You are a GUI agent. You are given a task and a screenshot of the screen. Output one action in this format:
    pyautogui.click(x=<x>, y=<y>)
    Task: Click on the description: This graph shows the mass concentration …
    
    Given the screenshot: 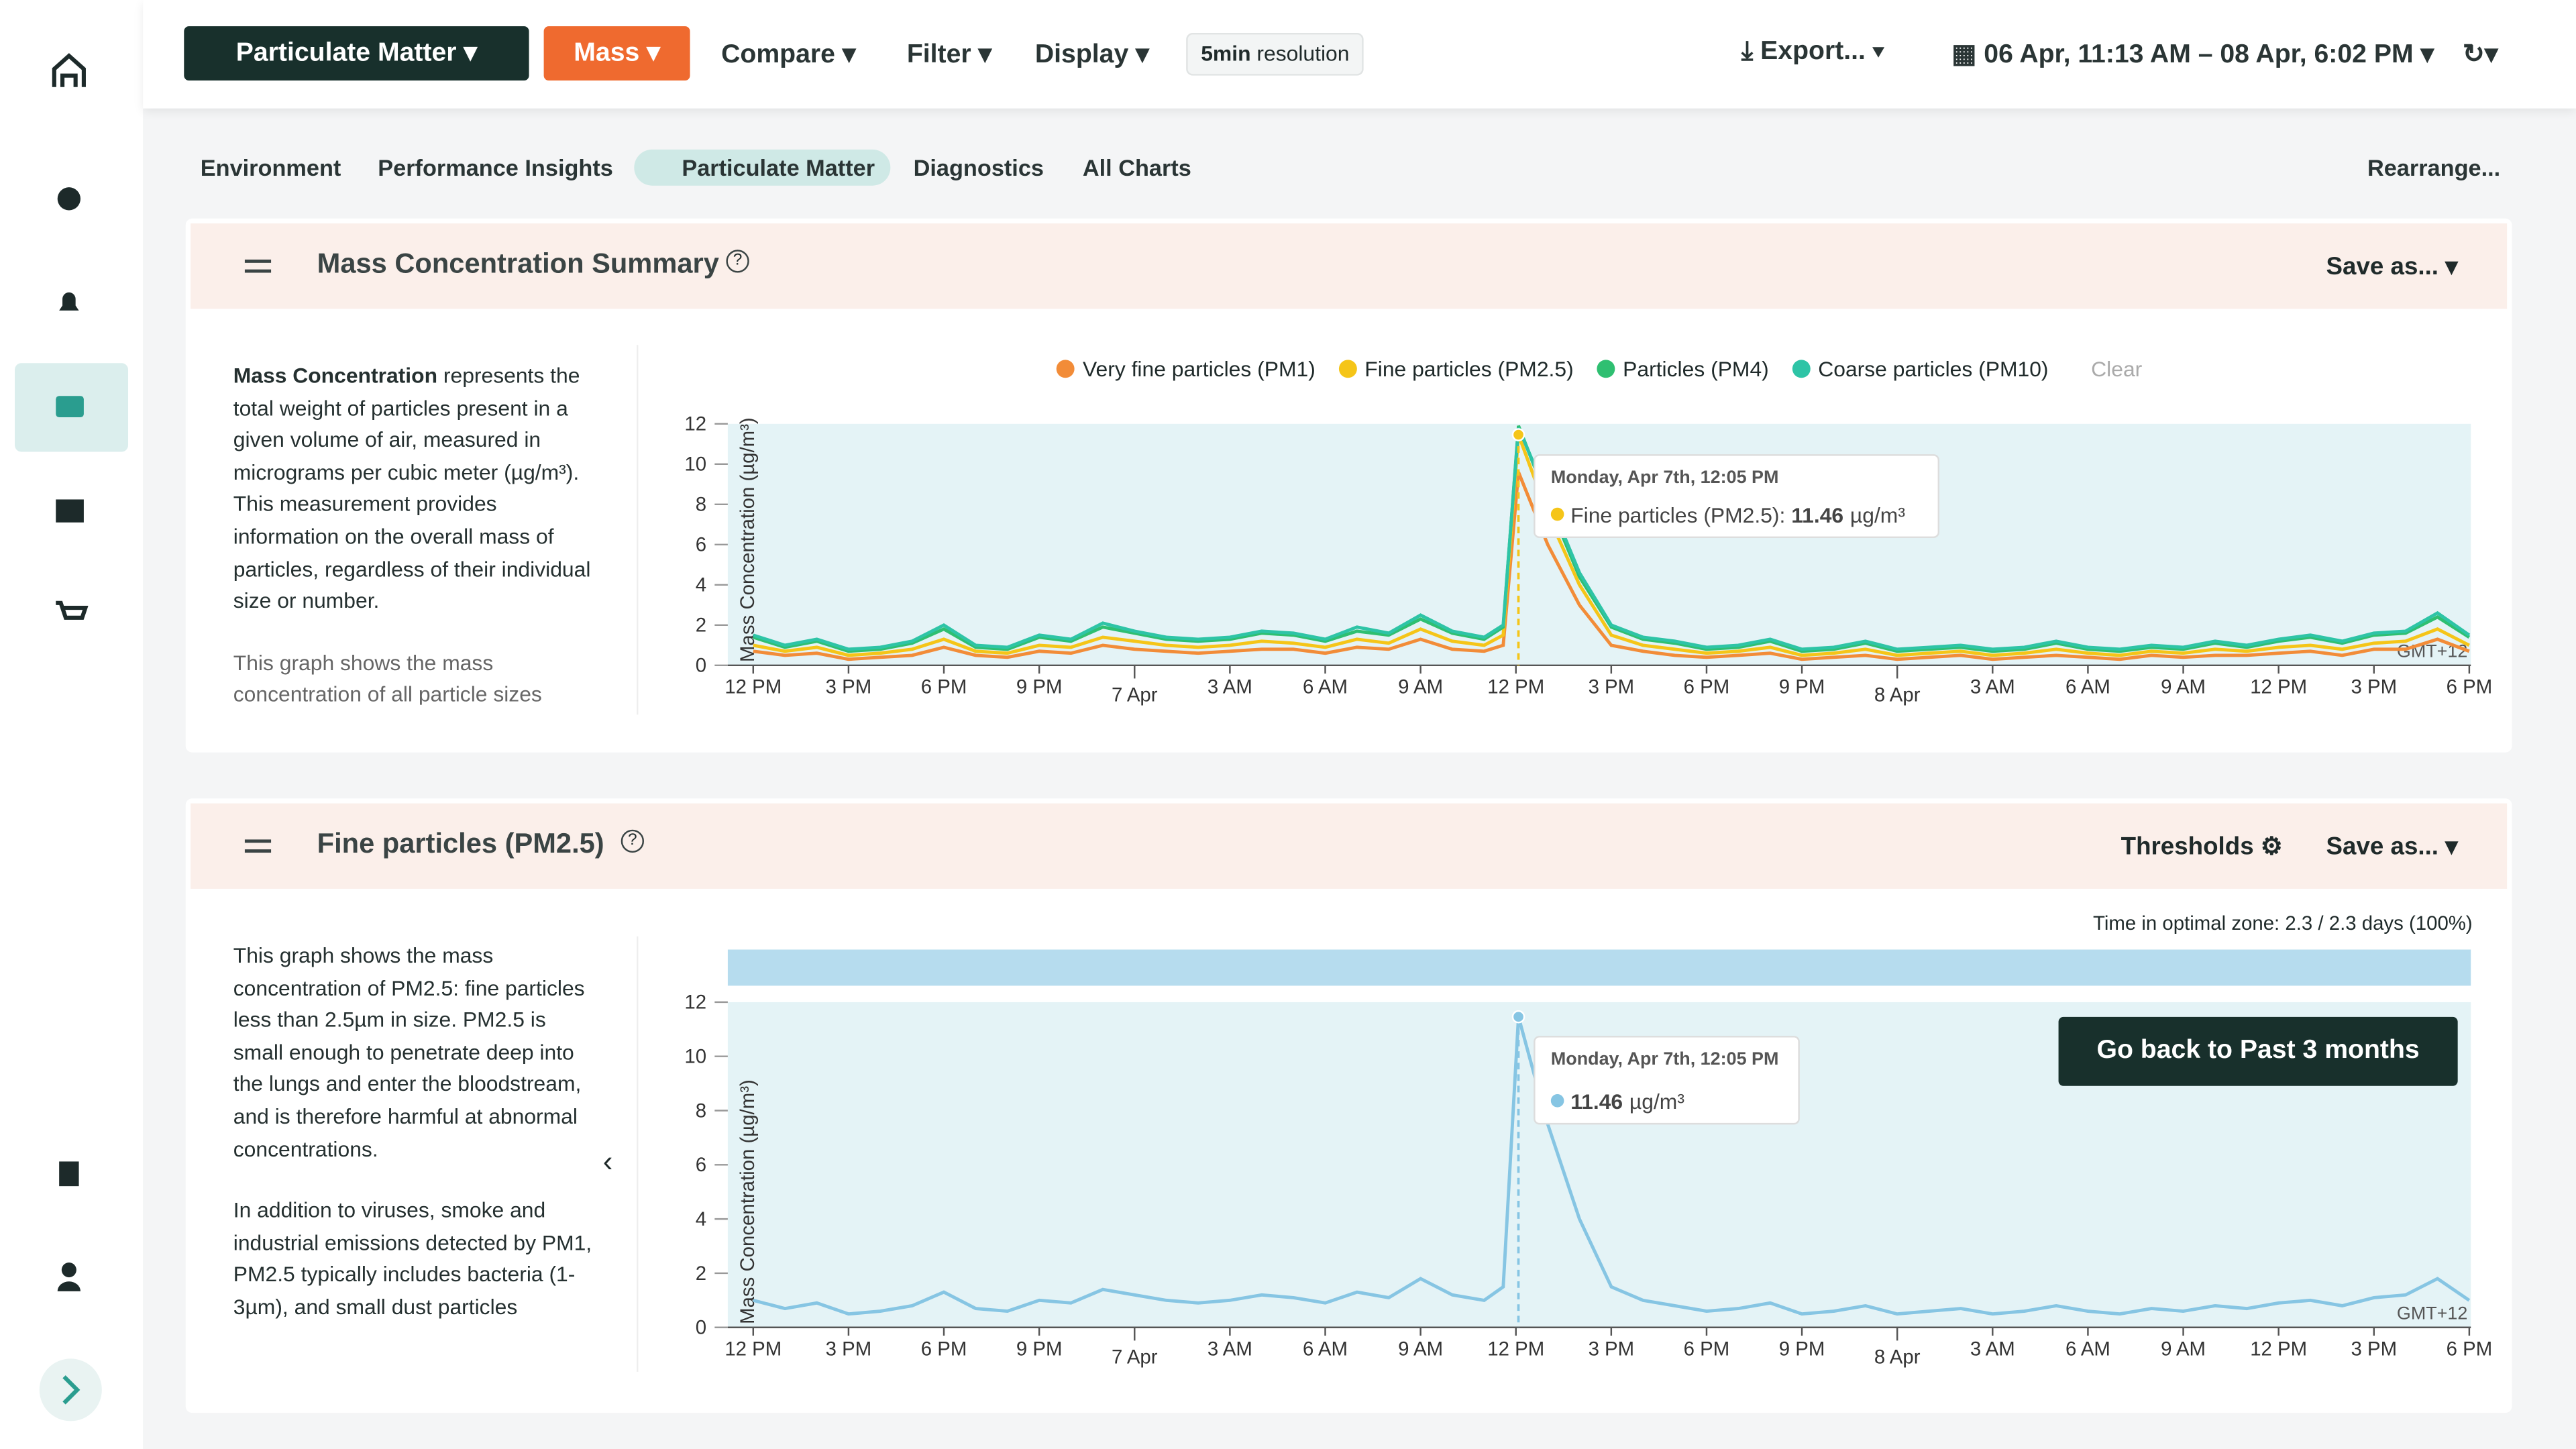 What is the action you would take?
    pyautogui.click(x=415, y=1157)
    